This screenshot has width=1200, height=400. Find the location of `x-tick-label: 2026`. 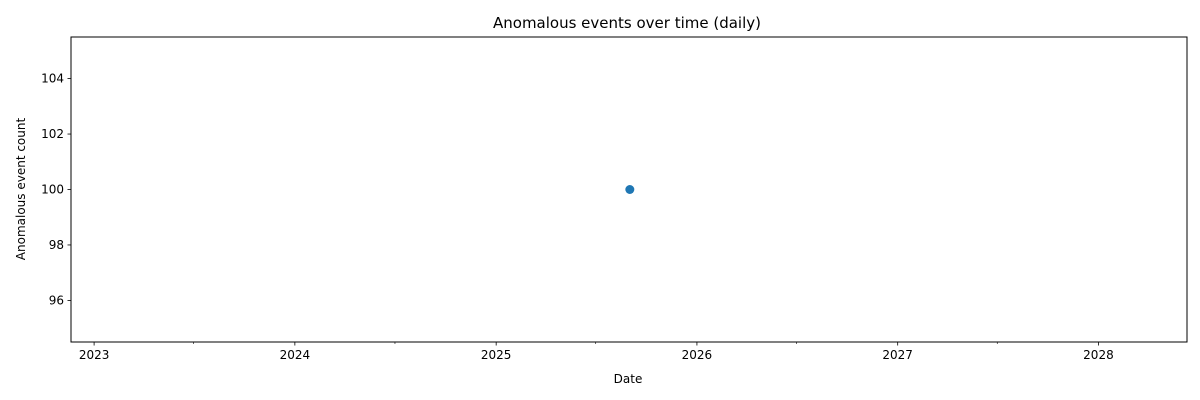

x-tick-label: 2026 is located at coordinates (697, 355).